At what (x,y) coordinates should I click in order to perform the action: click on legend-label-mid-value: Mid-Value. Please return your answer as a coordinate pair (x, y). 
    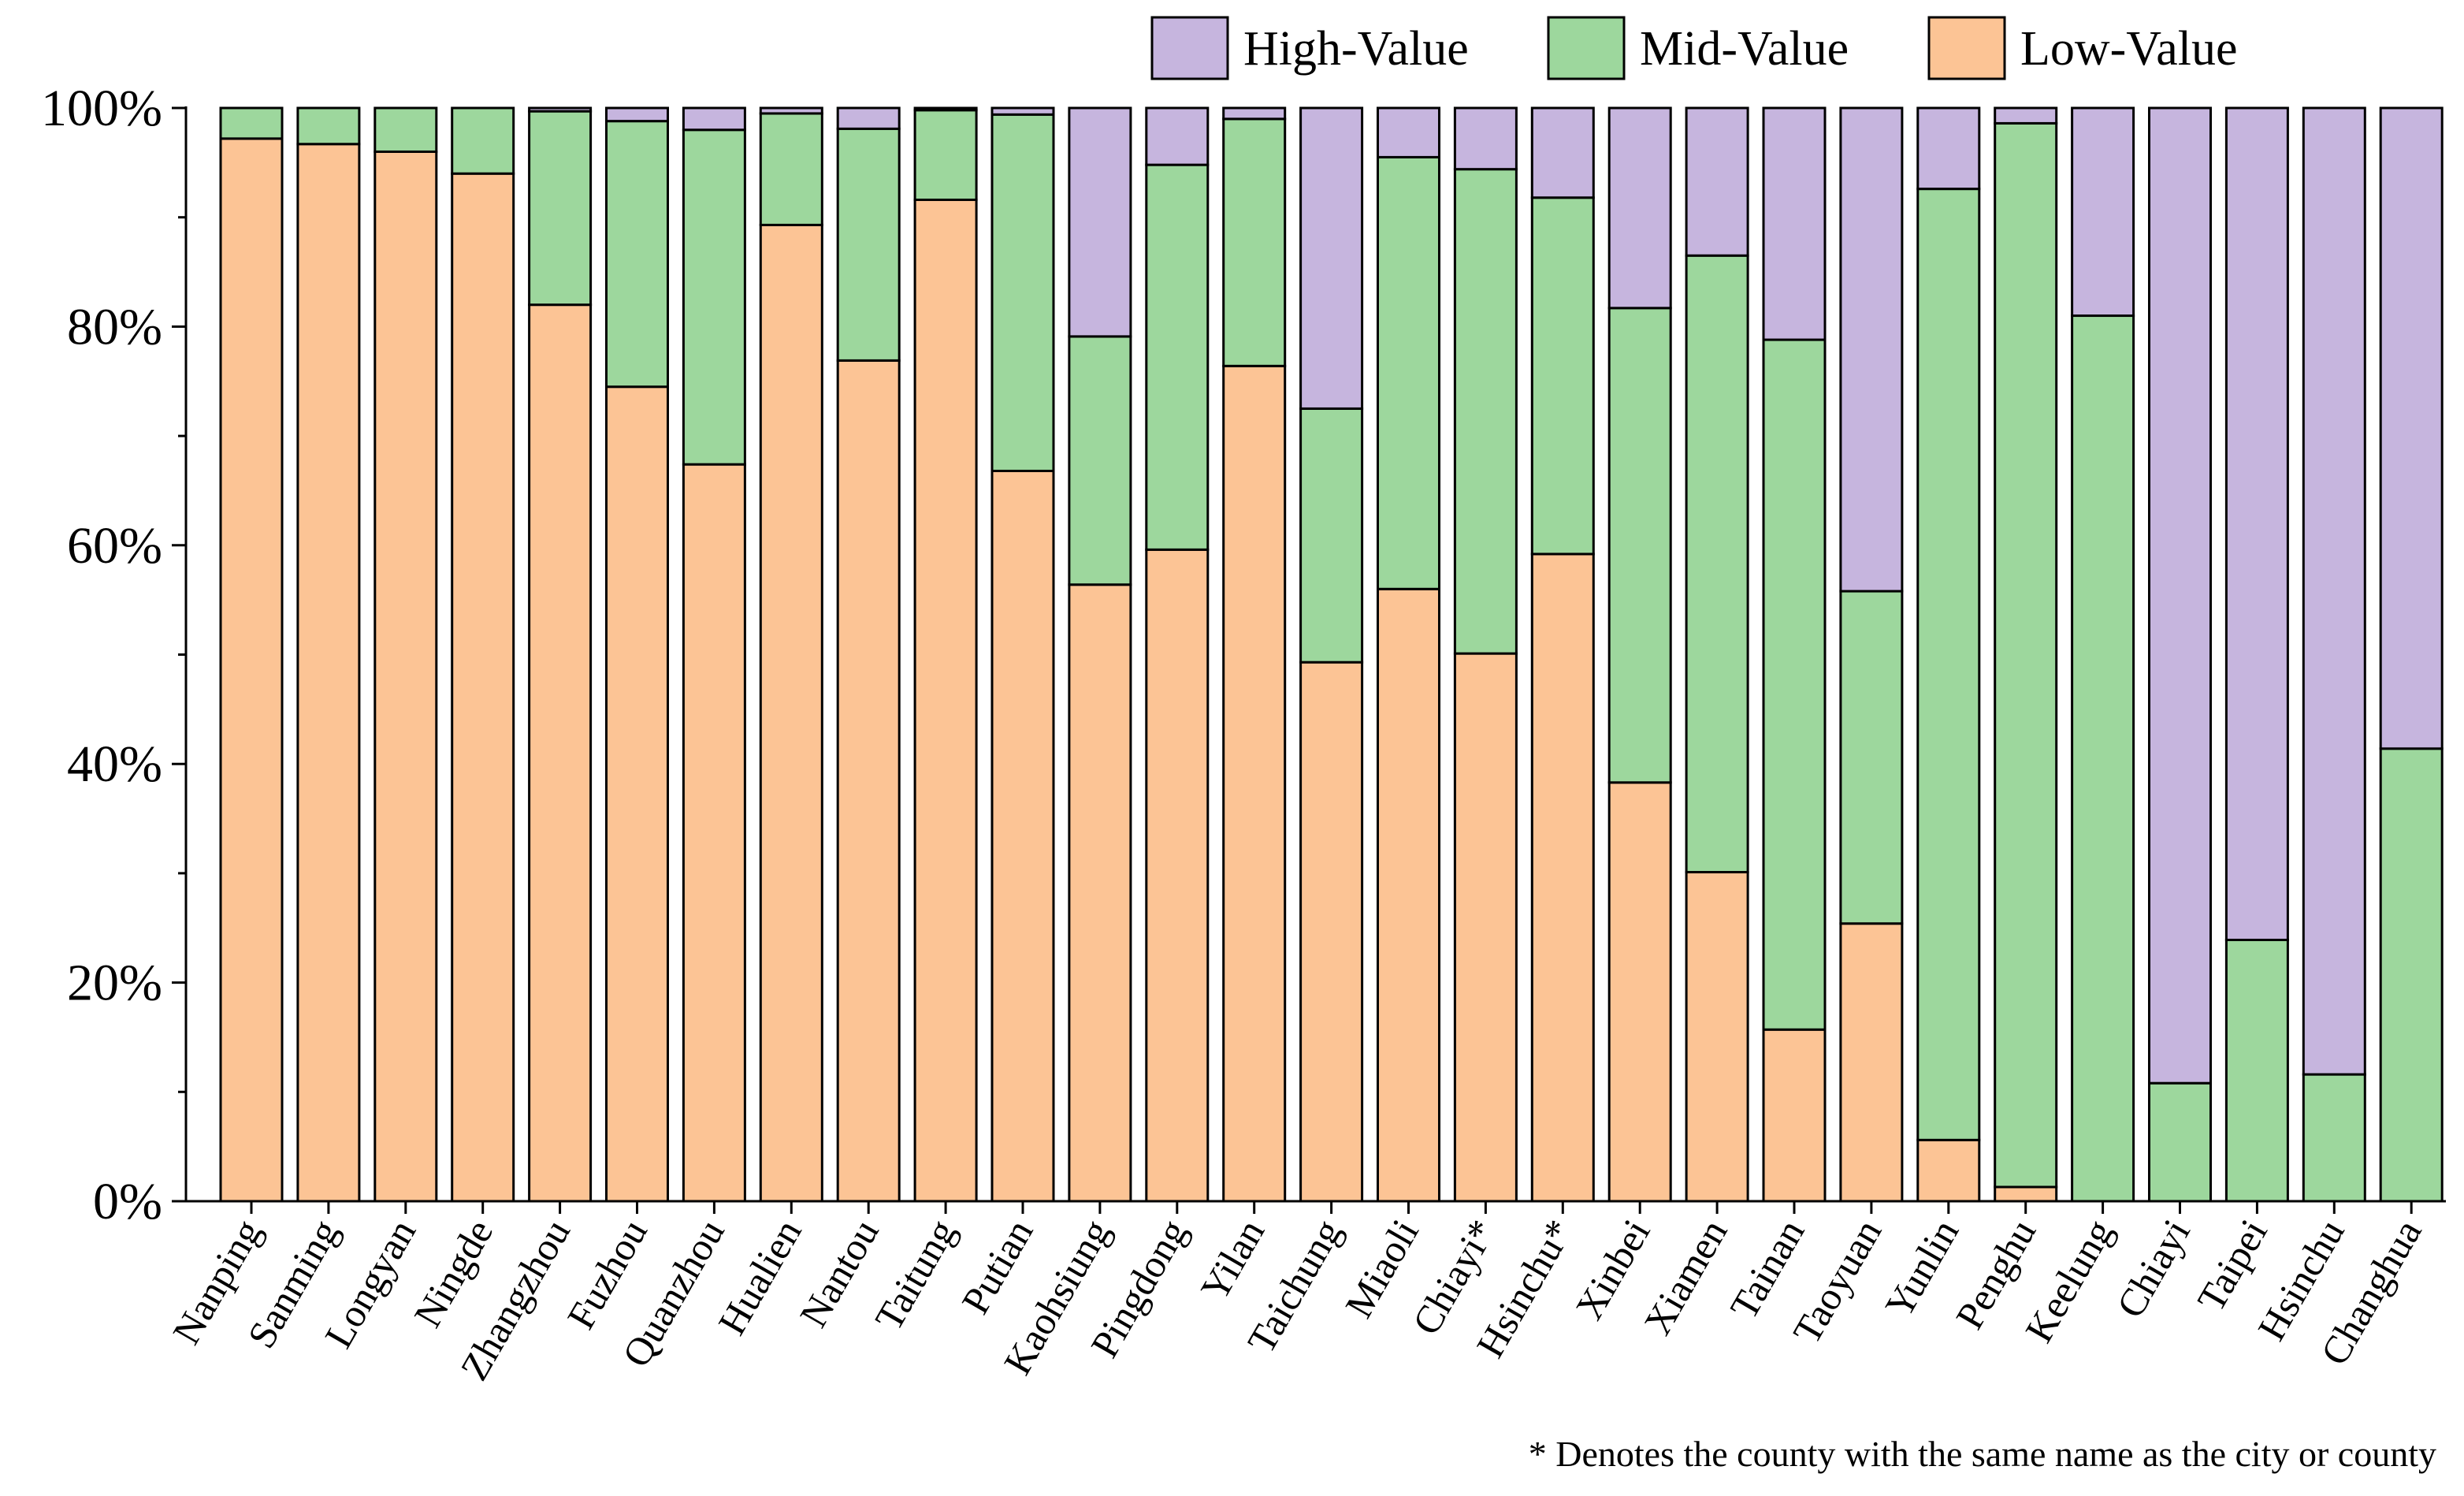
    Looking at the image, I should click on (1745, 49).